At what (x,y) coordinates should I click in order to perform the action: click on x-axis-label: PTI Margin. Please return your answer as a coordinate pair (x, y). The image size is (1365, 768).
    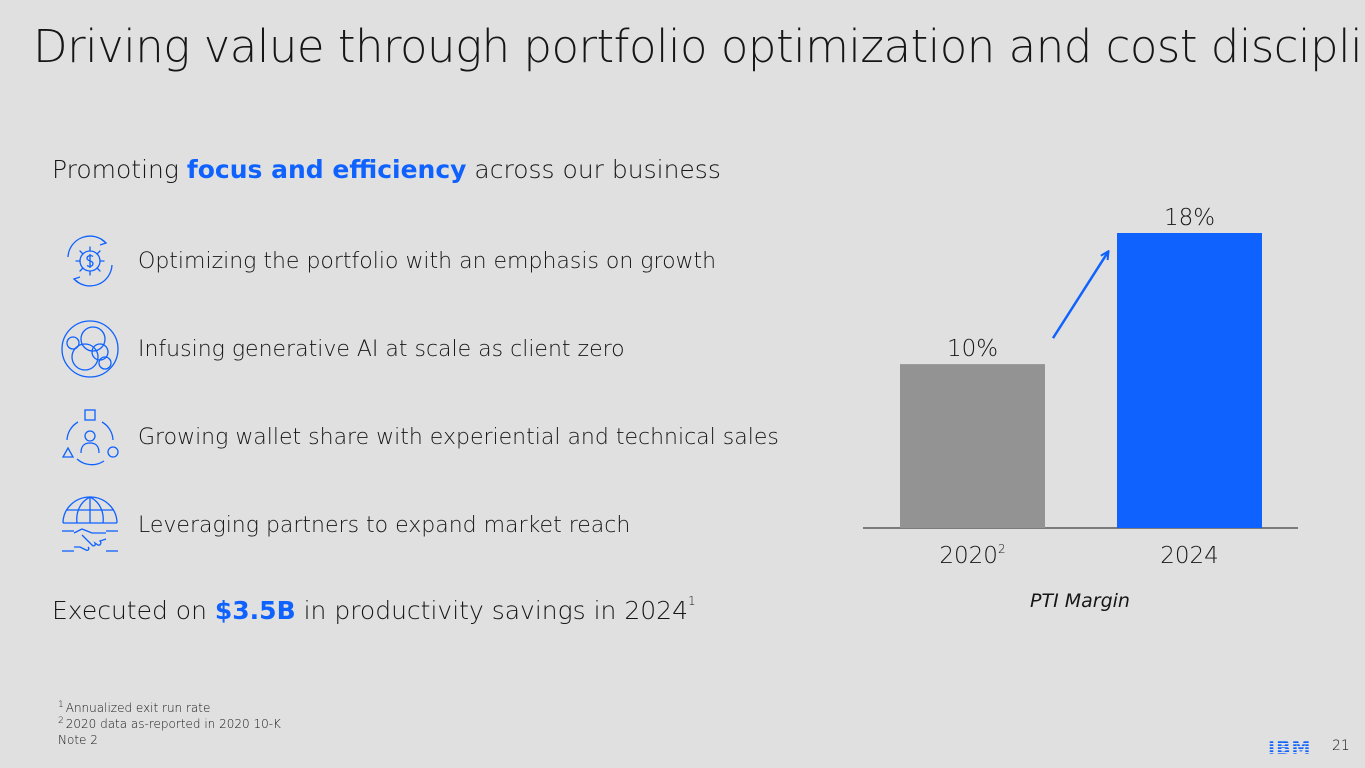
    Looking at the image, I should click on (1080, 601).